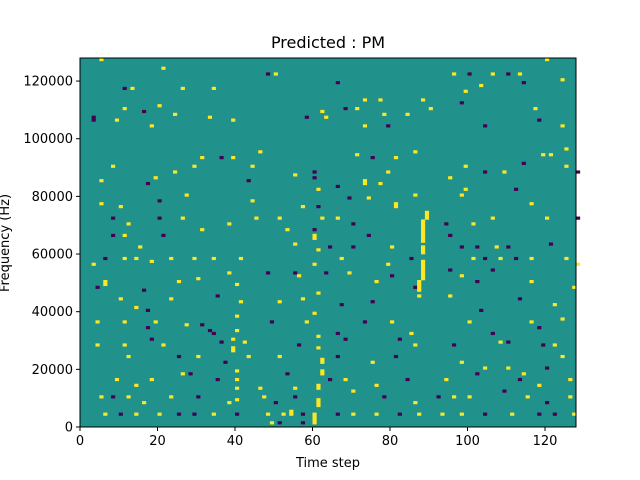 The height and width of the screenshot is (480, 640). What do you see at coordinates (52, 312) in the screenshot?
I see `y-tick-label-2: 40000` at bounding box center [52, 312].